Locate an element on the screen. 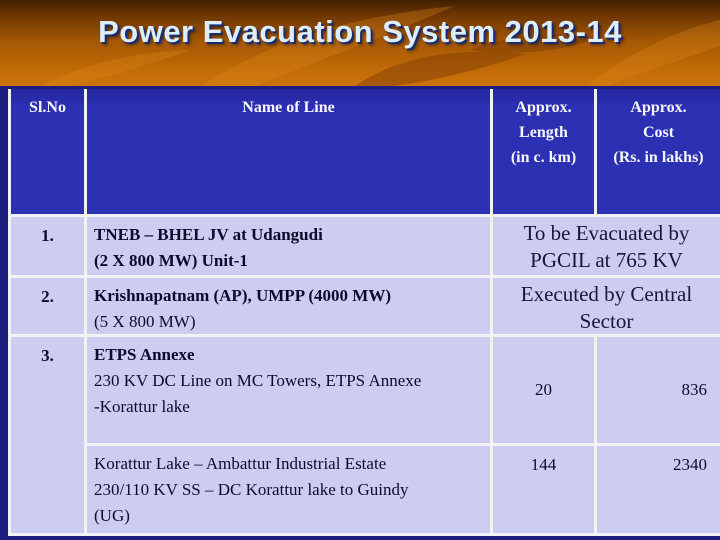 Image resolution: width=720 pixels, height=540 pixels. cell-cost-row3: 836 is located at coordinates (658, 390).